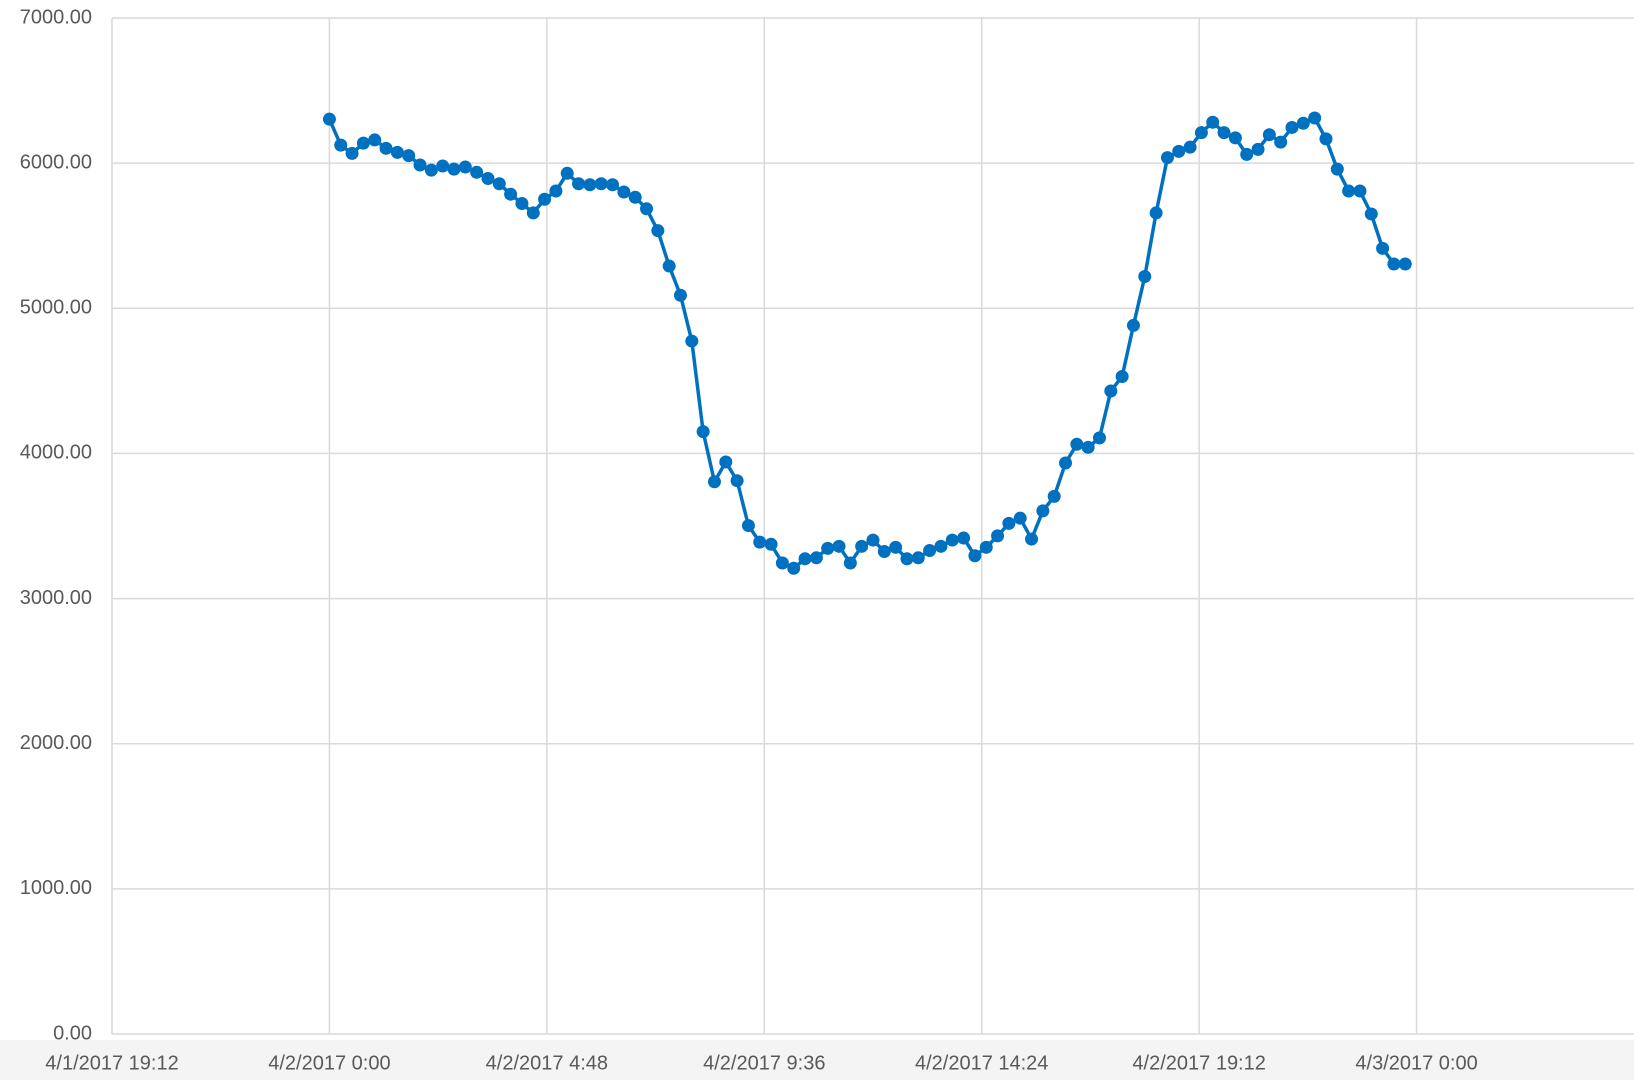  I want to click on x-tick-label: 4/1/2017 19:12, so click(111, 1063).